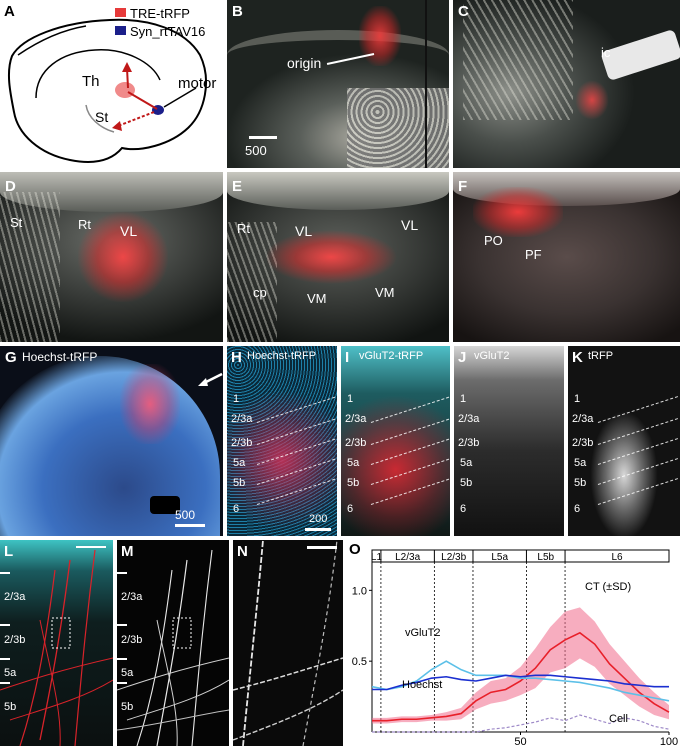 This screenshot has height=746, width=680. Describe the element at coordinates (9, 551) in the screenshot. I see `panel-label-l: L` at that location.